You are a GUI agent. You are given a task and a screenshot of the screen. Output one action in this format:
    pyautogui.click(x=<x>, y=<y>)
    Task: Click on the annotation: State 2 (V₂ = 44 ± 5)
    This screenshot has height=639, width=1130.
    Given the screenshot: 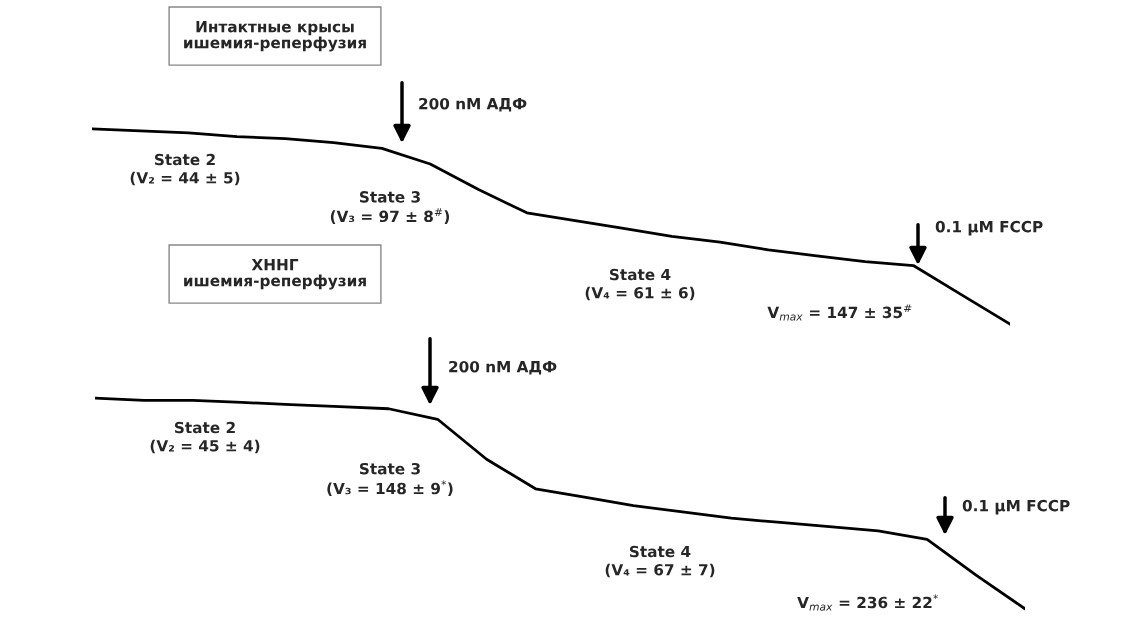 What is the action you would take?
    pyautogui.click(x=185, y=169)
    